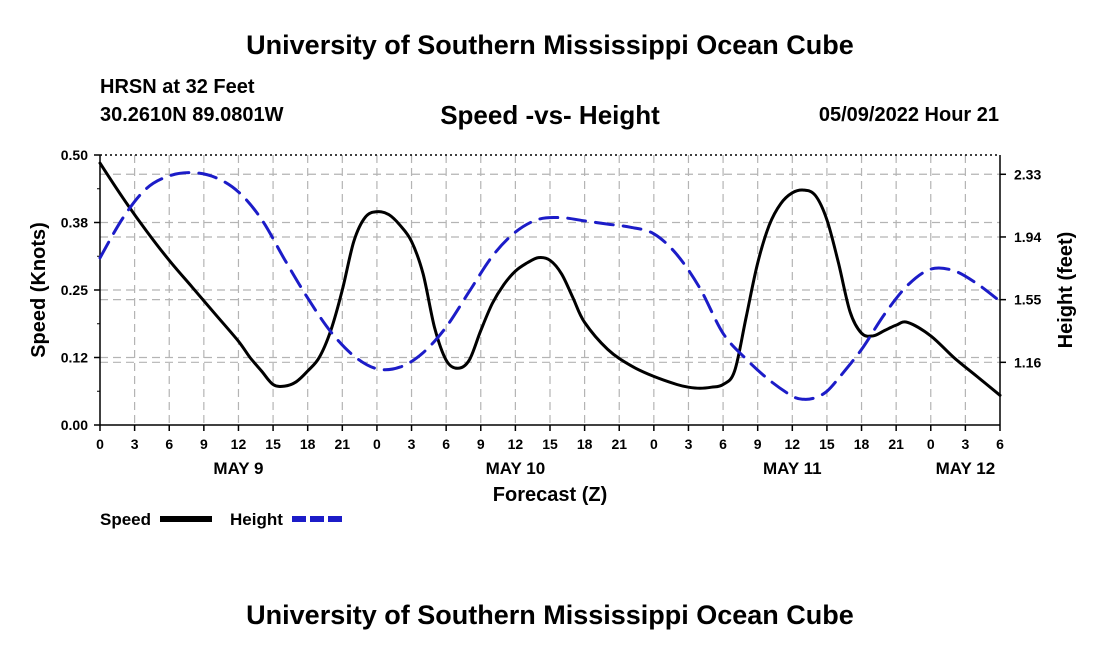  I want to click on y2-axis-title: Height (feet), so click(1066, 290).